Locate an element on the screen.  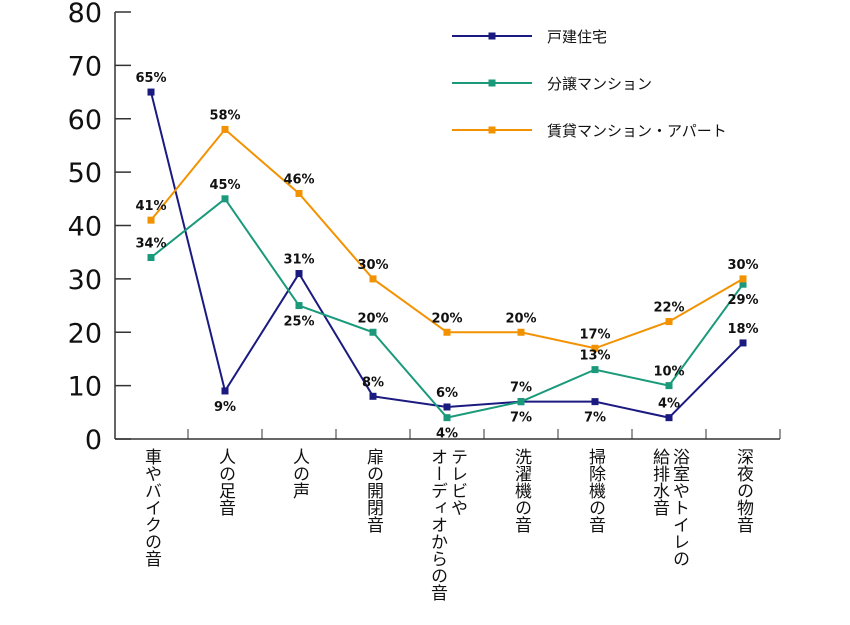
data-label: 46% is located at coordinates (298, 179).